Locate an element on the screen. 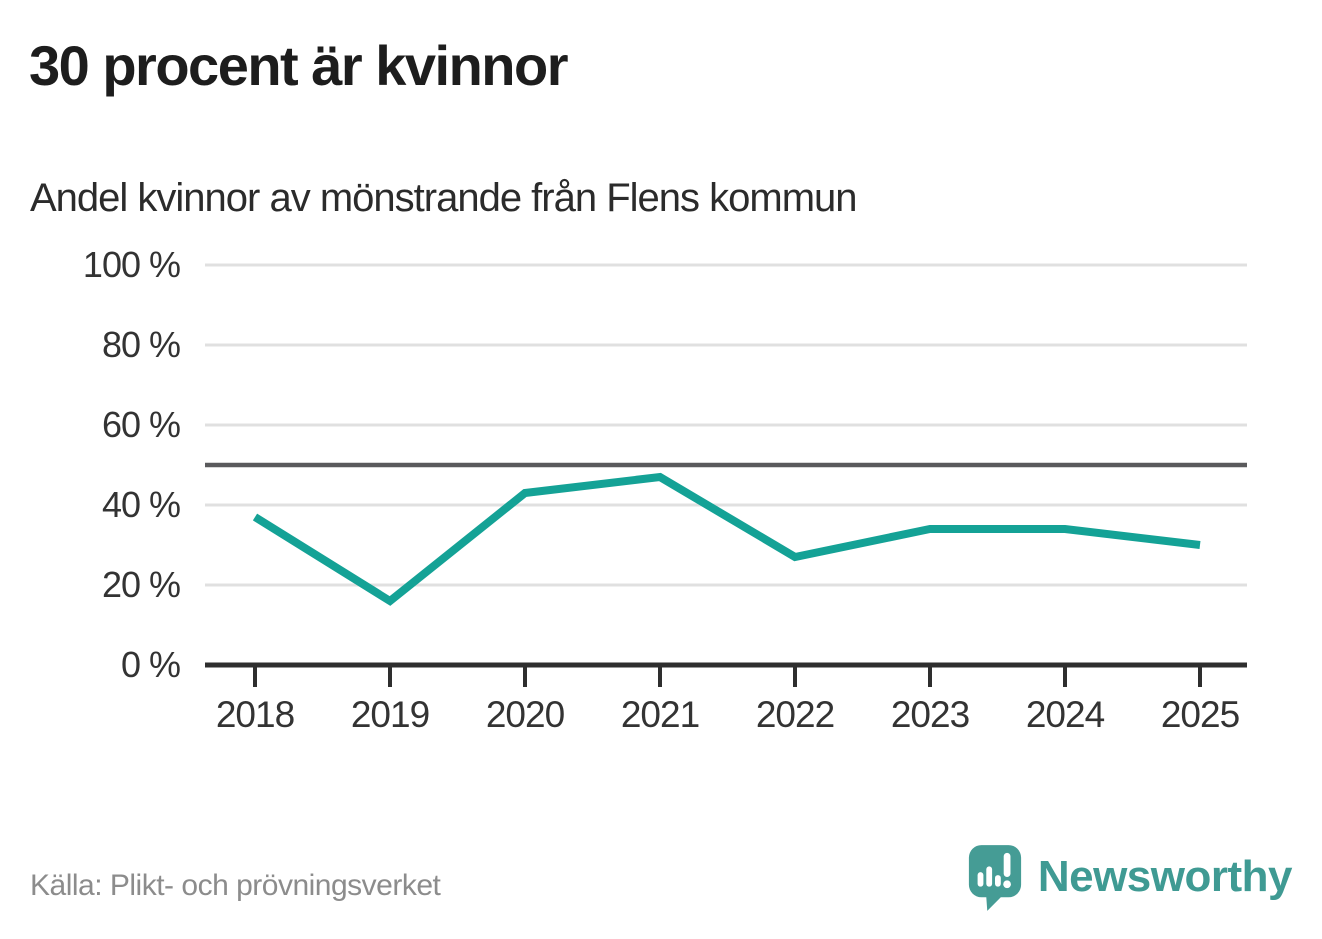 This screenshot has height=939, width=1322. brand-name: Newsworthy is located at coordinates (1165, 876).